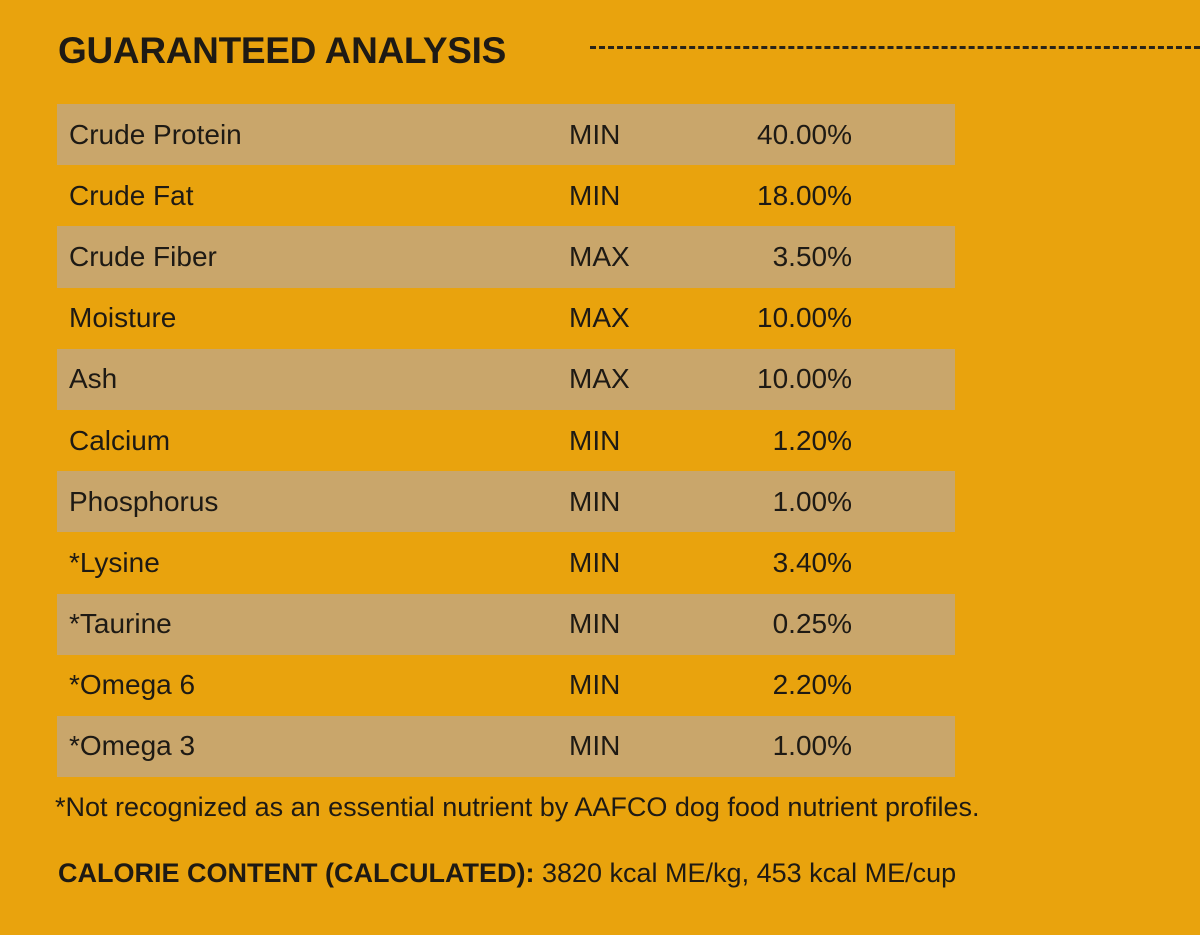  What do you see at coordinates (506, 502) in the screenshot?
I see `table-row: Phosphorus MIN 1.00%` at bounding box center [506, 502].